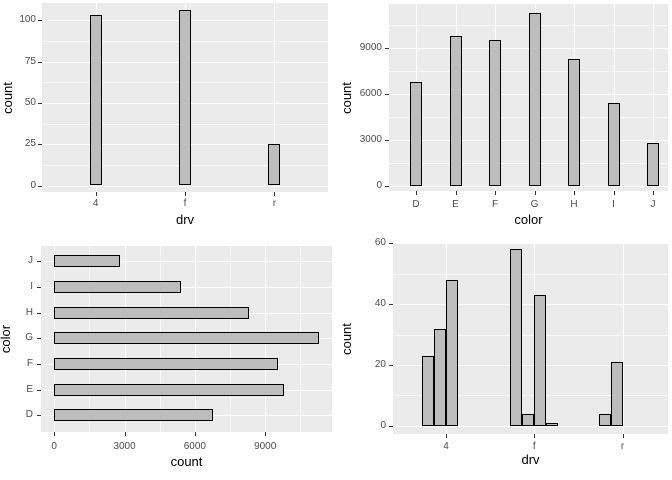 The height and width of the screenshot is (480, 672). I want to click on tick-label: 9000, so click(370, 47).